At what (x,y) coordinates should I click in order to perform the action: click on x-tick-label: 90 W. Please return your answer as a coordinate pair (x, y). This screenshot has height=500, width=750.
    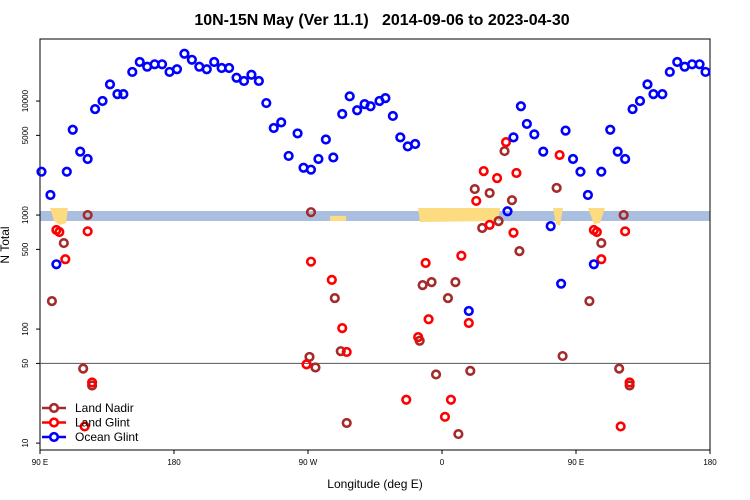
    Looking at the image, I should click on (308, 462).